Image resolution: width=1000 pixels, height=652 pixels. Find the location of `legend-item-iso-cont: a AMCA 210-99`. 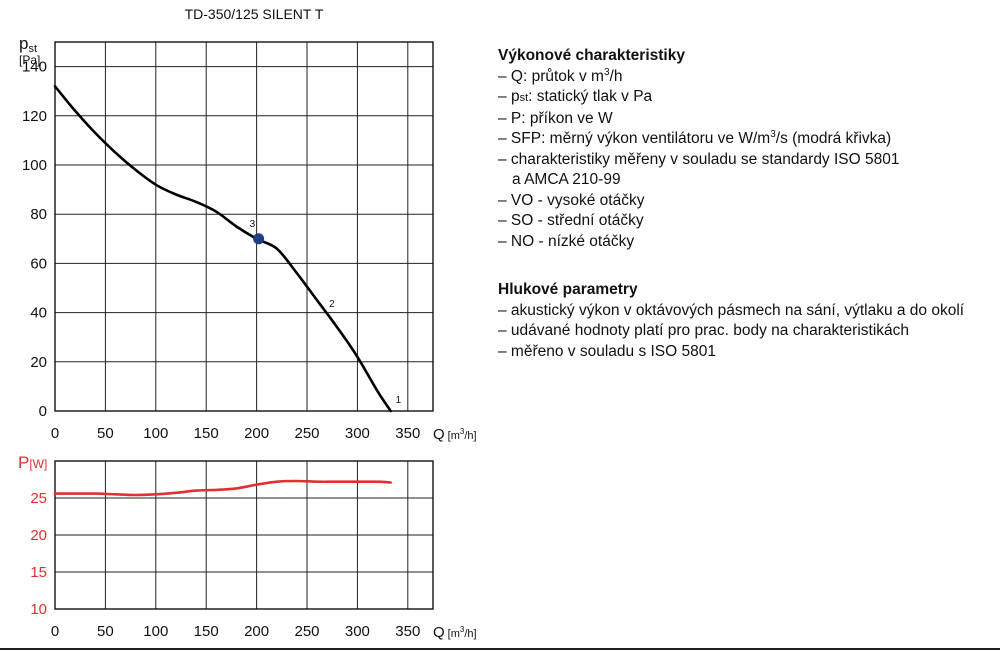

legend-item-iso-cont: a AMCA 210-99 is located at coordinates (566, 179).